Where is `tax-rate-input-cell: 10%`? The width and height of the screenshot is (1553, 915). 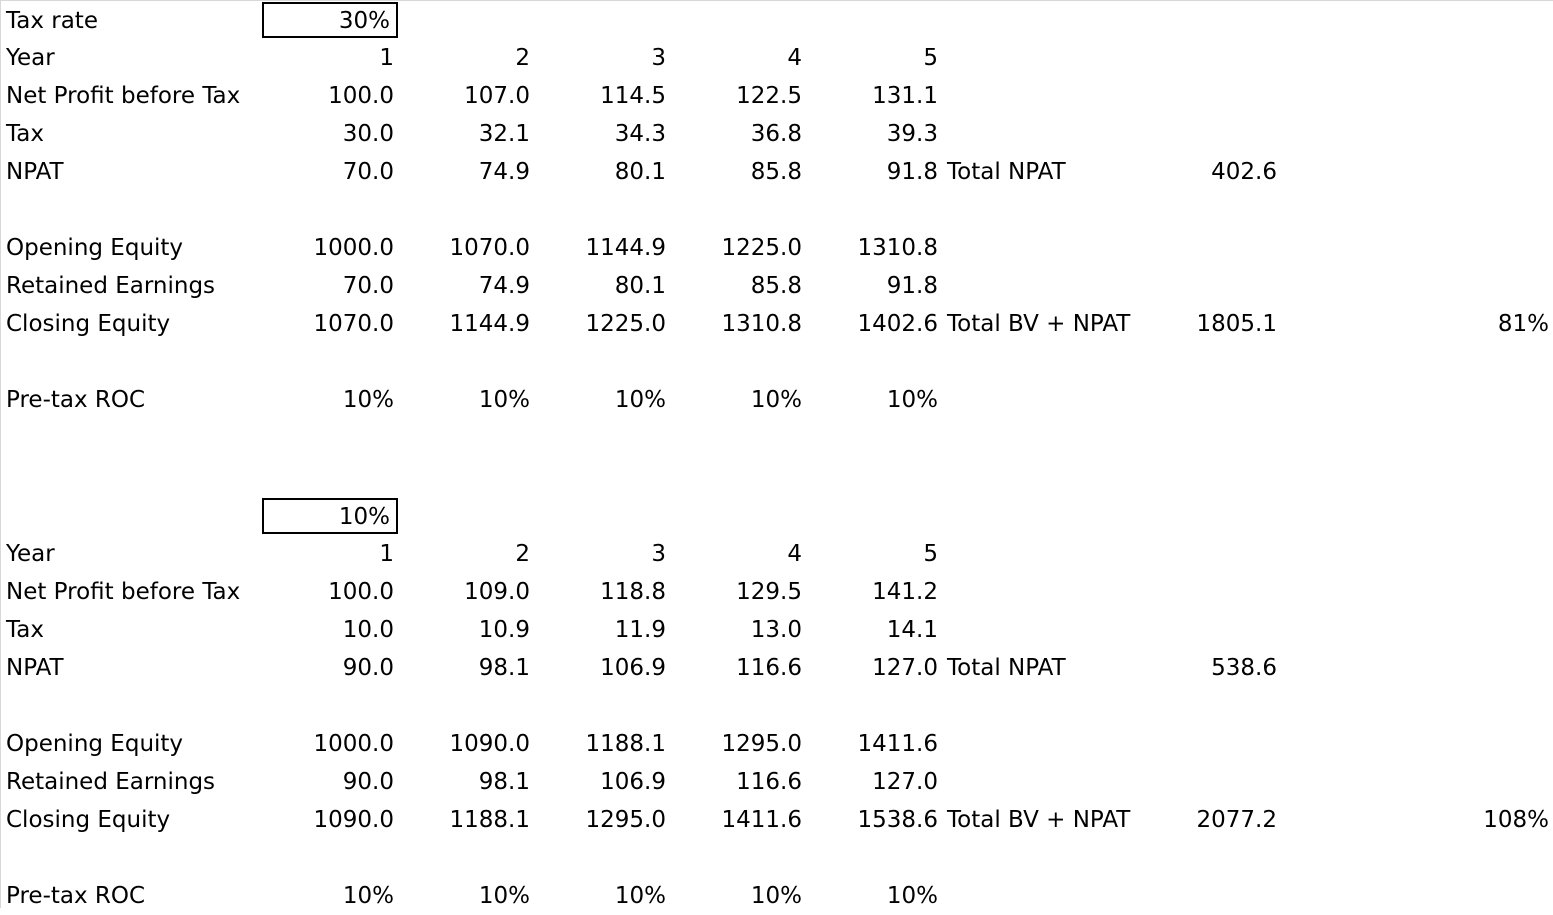
tax-rate-input-cell: 10% is located at coordinates (330, 516).